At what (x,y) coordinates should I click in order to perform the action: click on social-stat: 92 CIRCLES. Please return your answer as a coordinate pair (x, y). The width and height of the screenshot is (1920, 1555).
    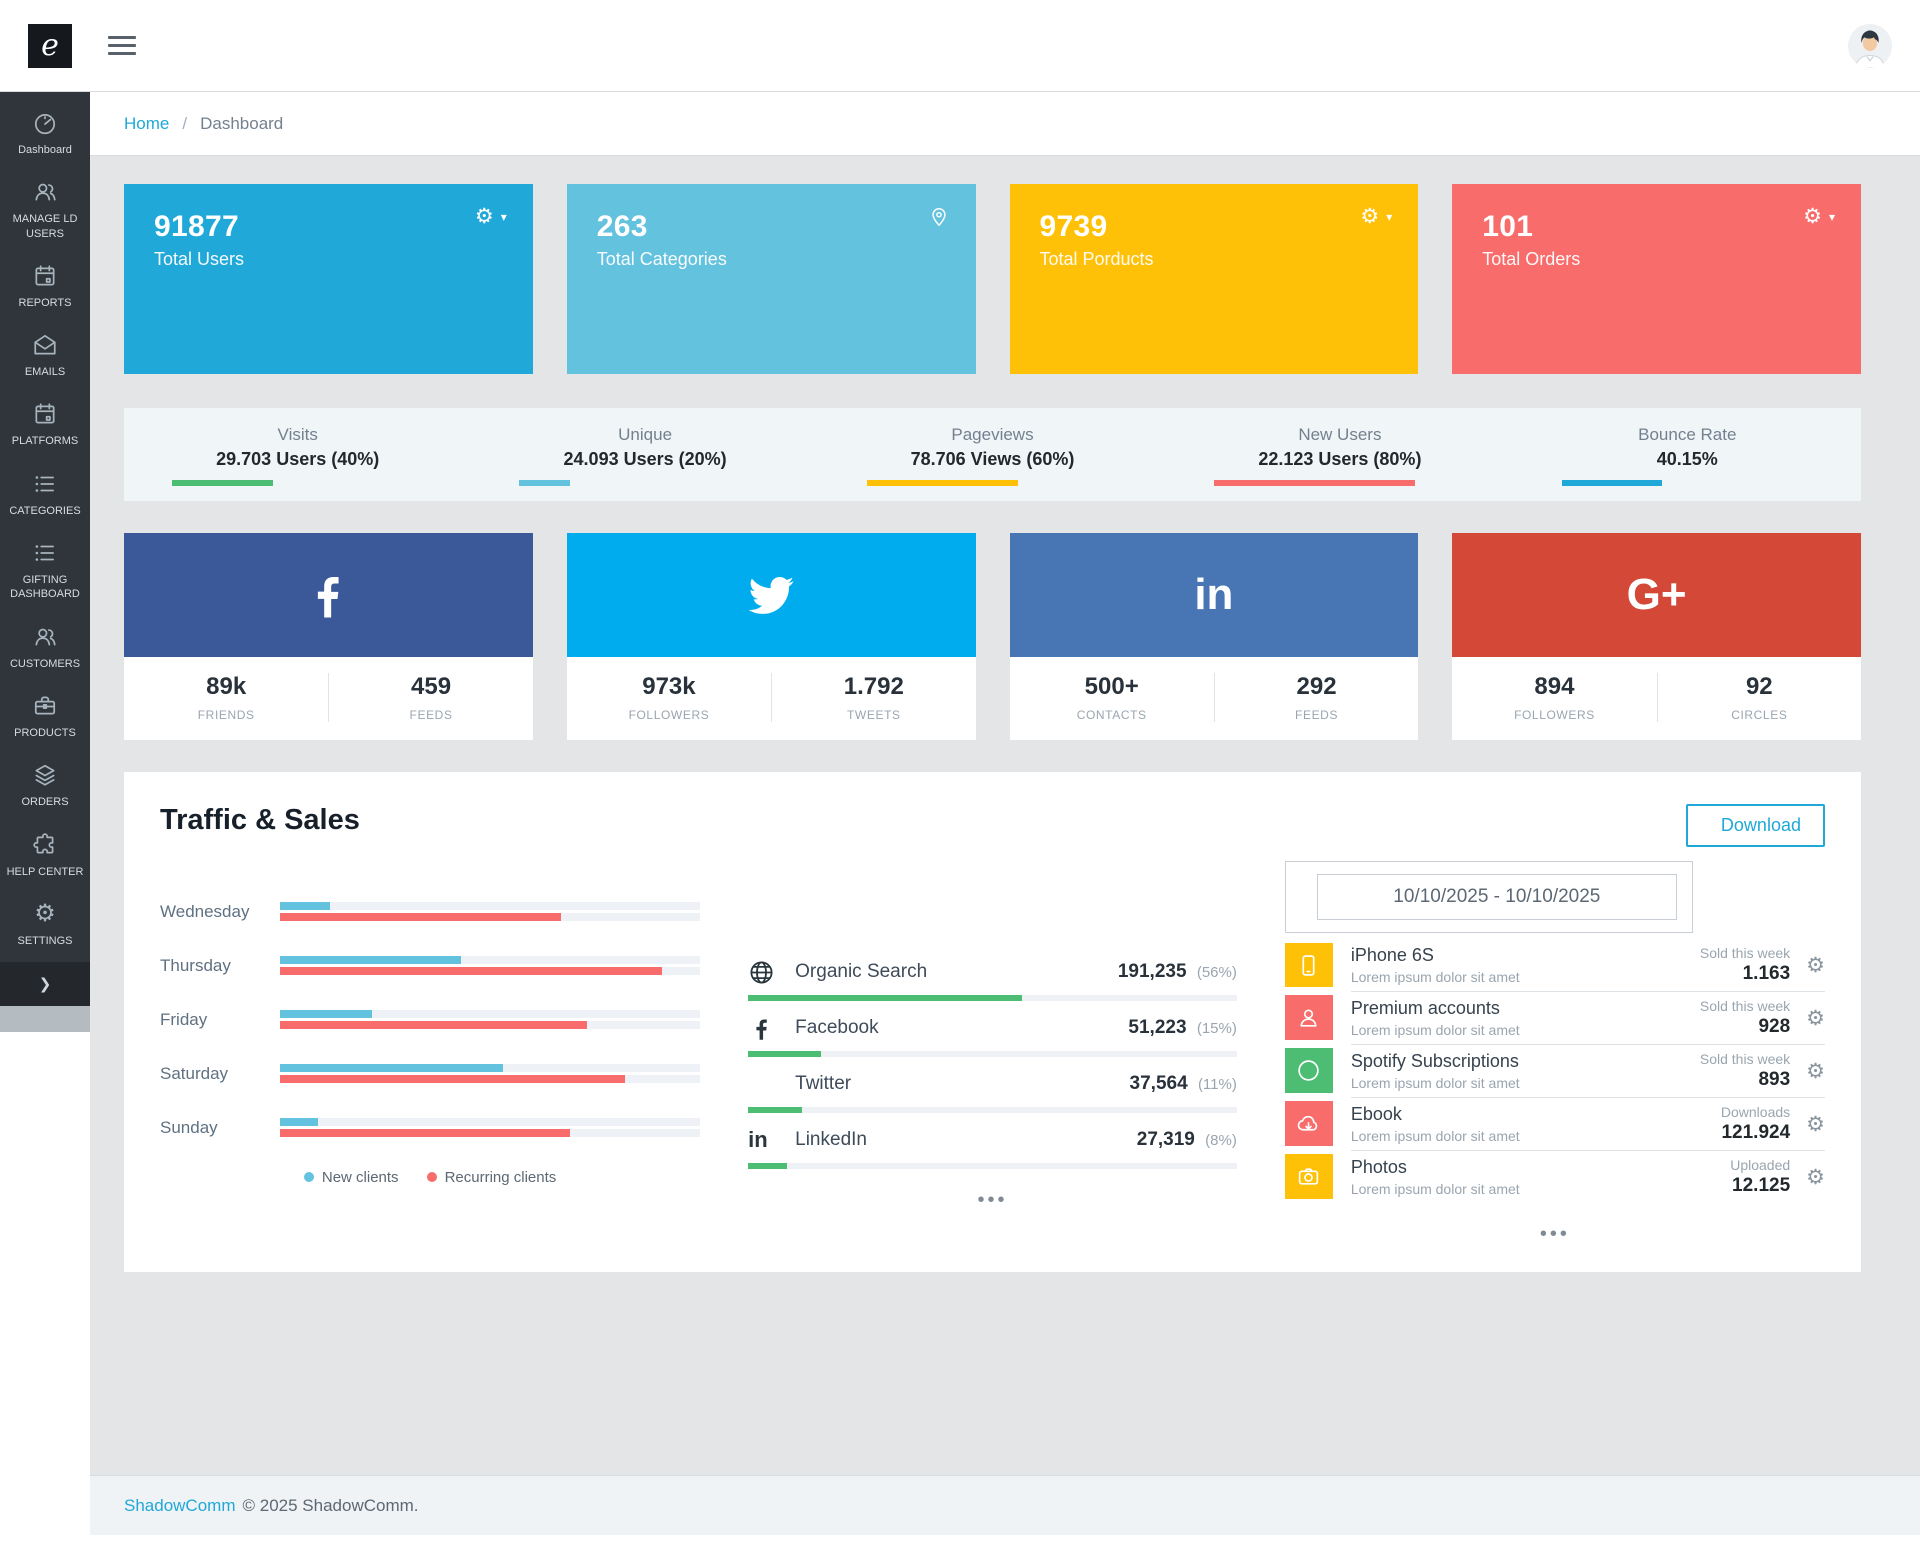
    Looking at the image, I should click on (1758, 697).